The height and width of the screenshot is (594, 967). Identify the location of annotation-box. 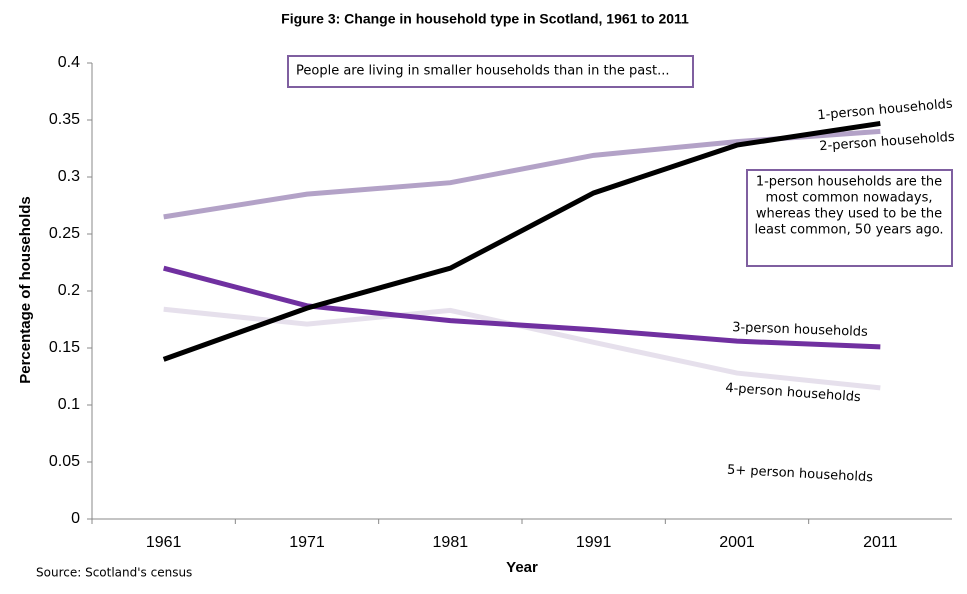
(490, 71).